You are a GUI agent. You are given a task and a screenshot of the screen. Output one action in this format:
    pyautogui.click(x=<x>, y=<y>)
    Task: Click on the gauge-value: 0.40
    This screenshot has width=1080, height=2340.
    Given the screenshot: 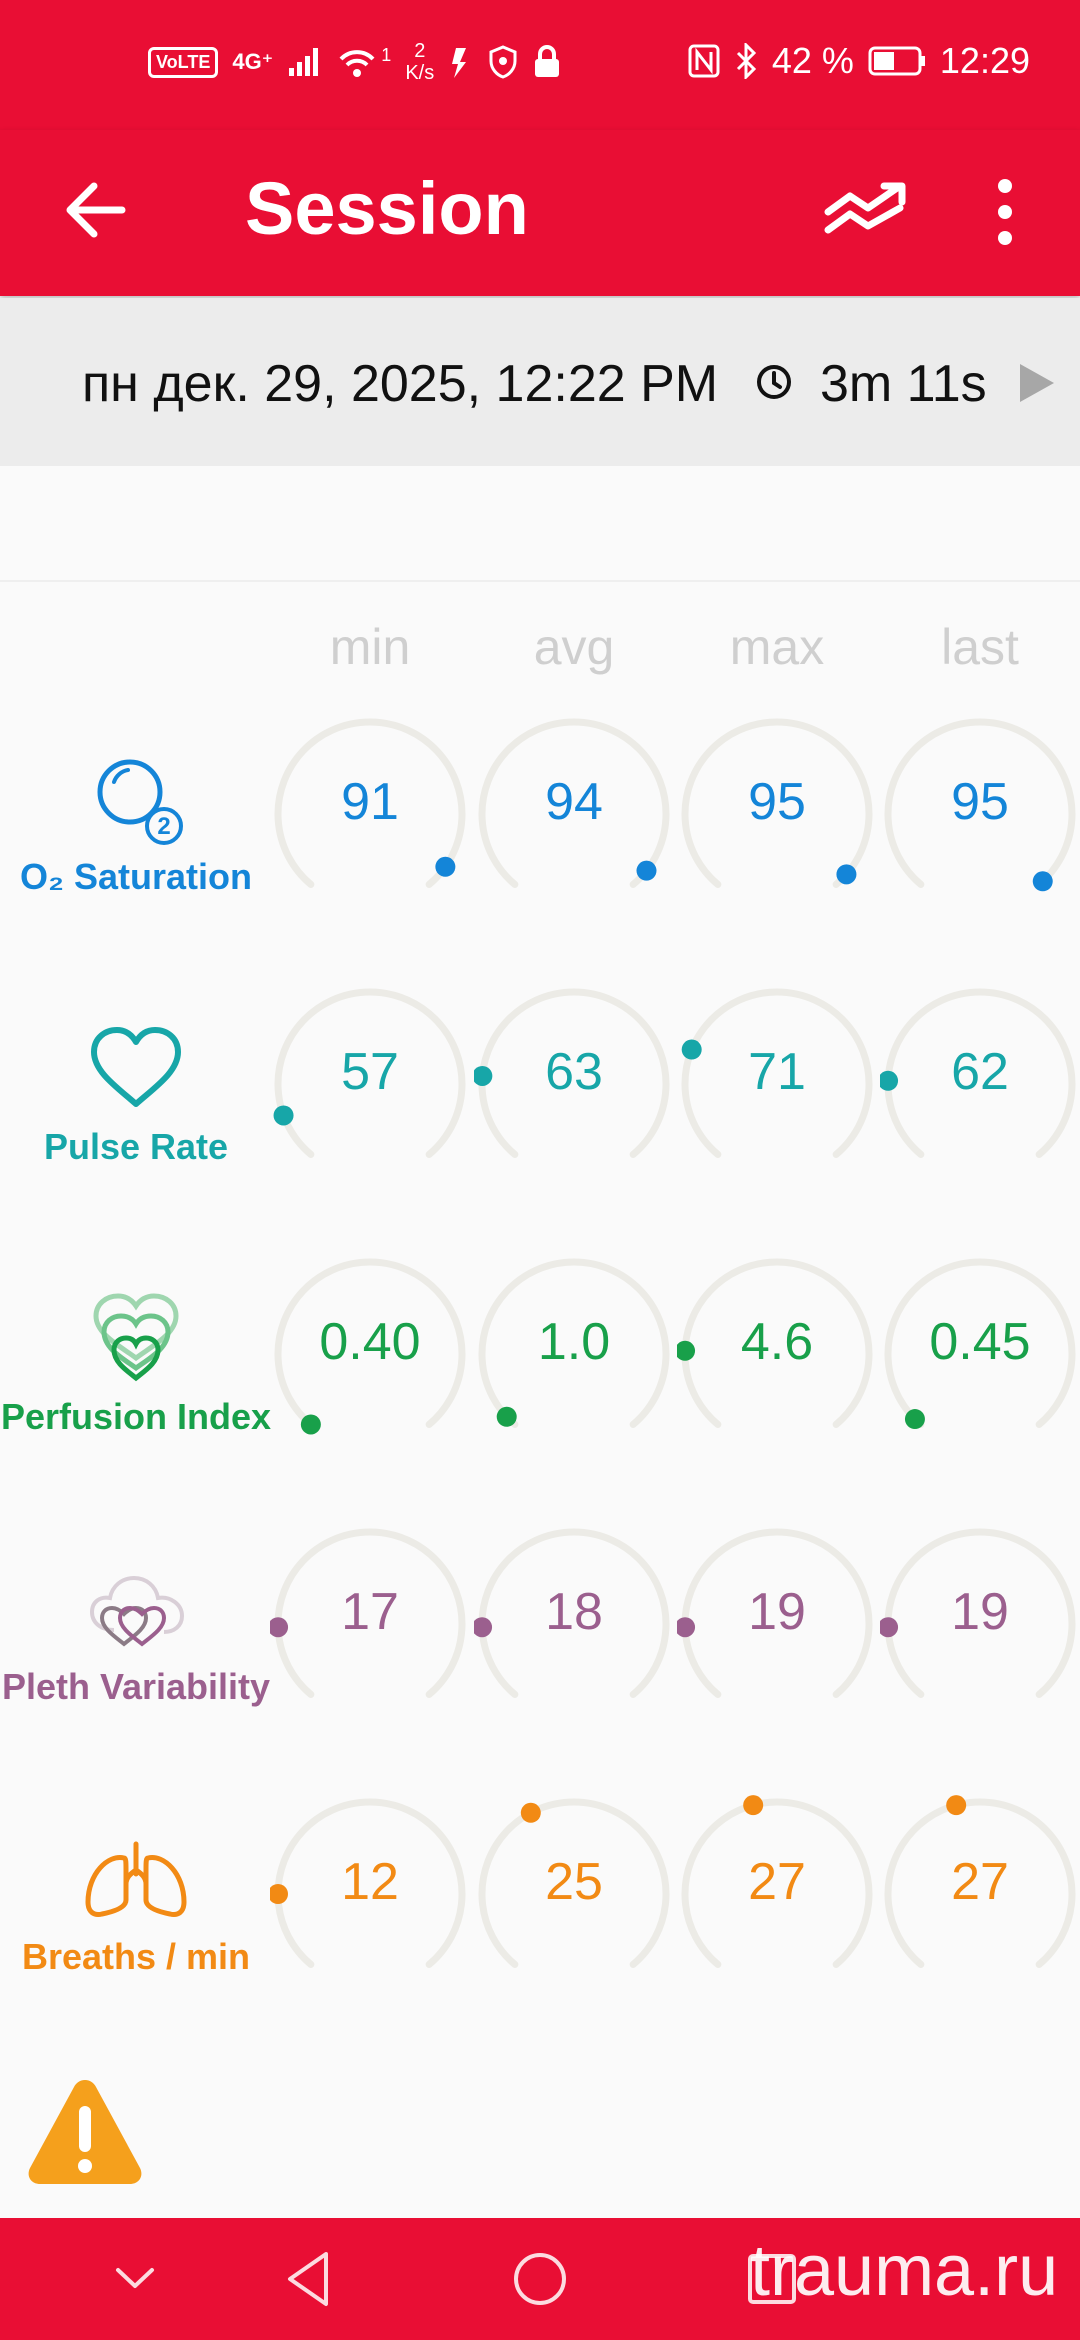 What is the action you would take?
    pyautogui.click(x=370, y=1342)
    